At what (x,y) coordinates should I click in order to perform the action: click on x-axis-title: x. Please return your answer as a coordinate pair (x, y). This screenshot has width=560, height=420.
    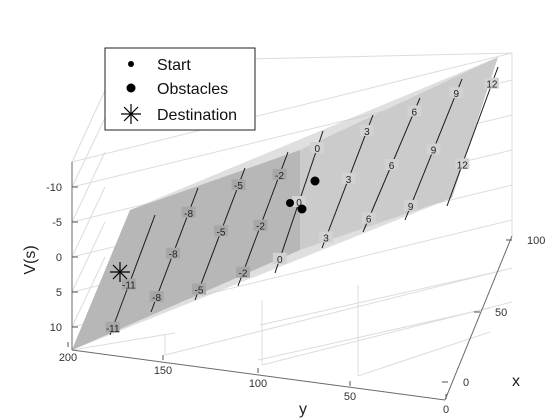
    Looking at the image, I should click on (516, 381).